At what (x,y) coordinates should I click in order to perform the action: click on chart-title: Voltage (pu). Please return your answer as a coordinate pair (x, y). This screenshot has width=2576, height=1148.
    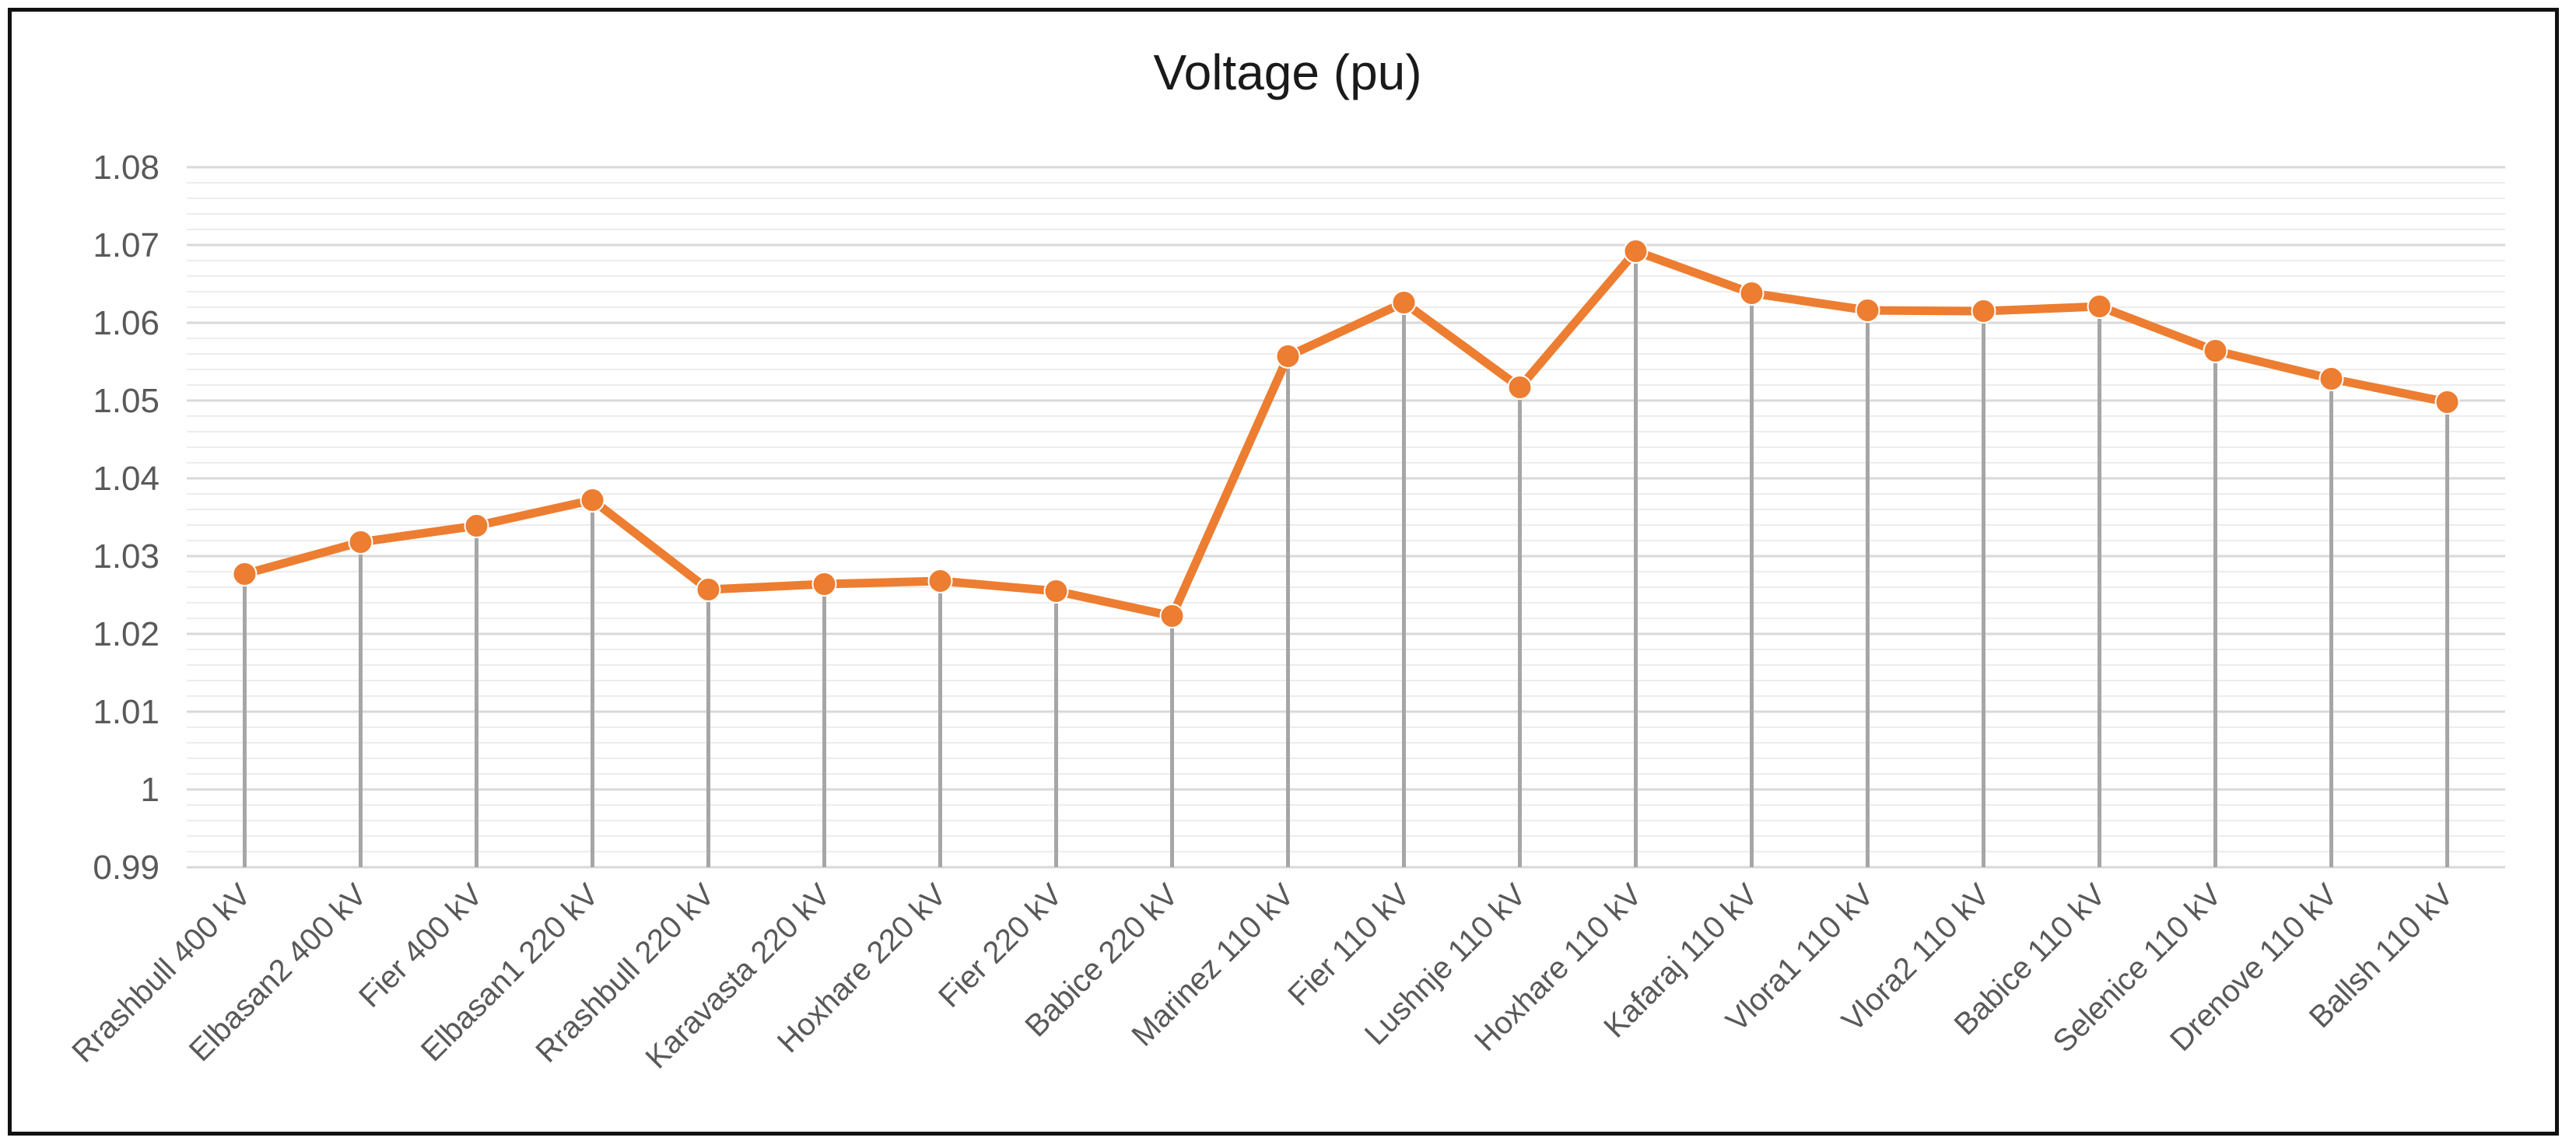
    Looking at the image, I should click on (1287, 72).